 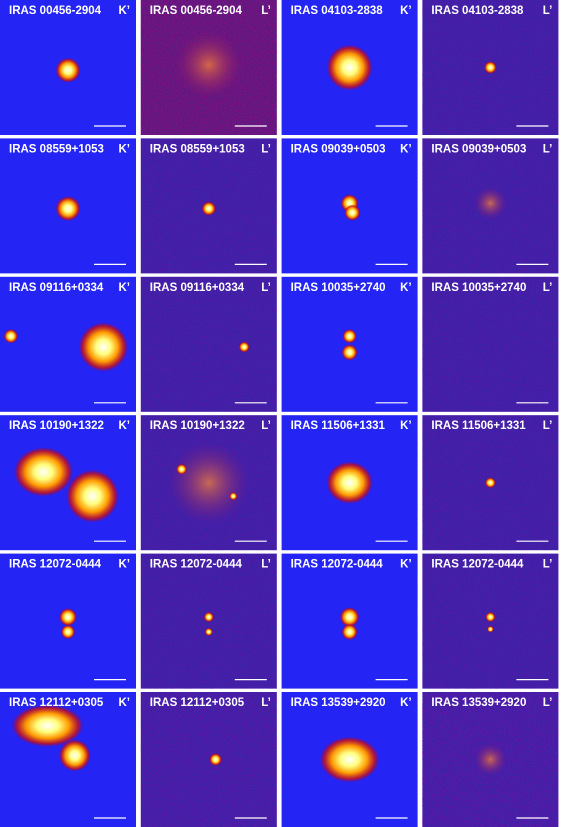 I want to click on panel: IRAS 12112+0305 L’, so click(x=208, y=759).